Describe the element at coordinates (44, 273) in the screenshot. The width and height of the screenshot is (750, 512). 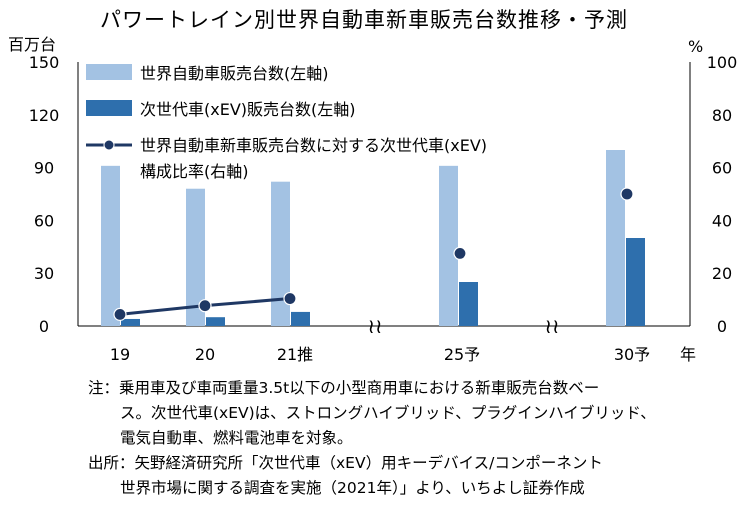
I see `y-left-tick-label: 30` at that location.